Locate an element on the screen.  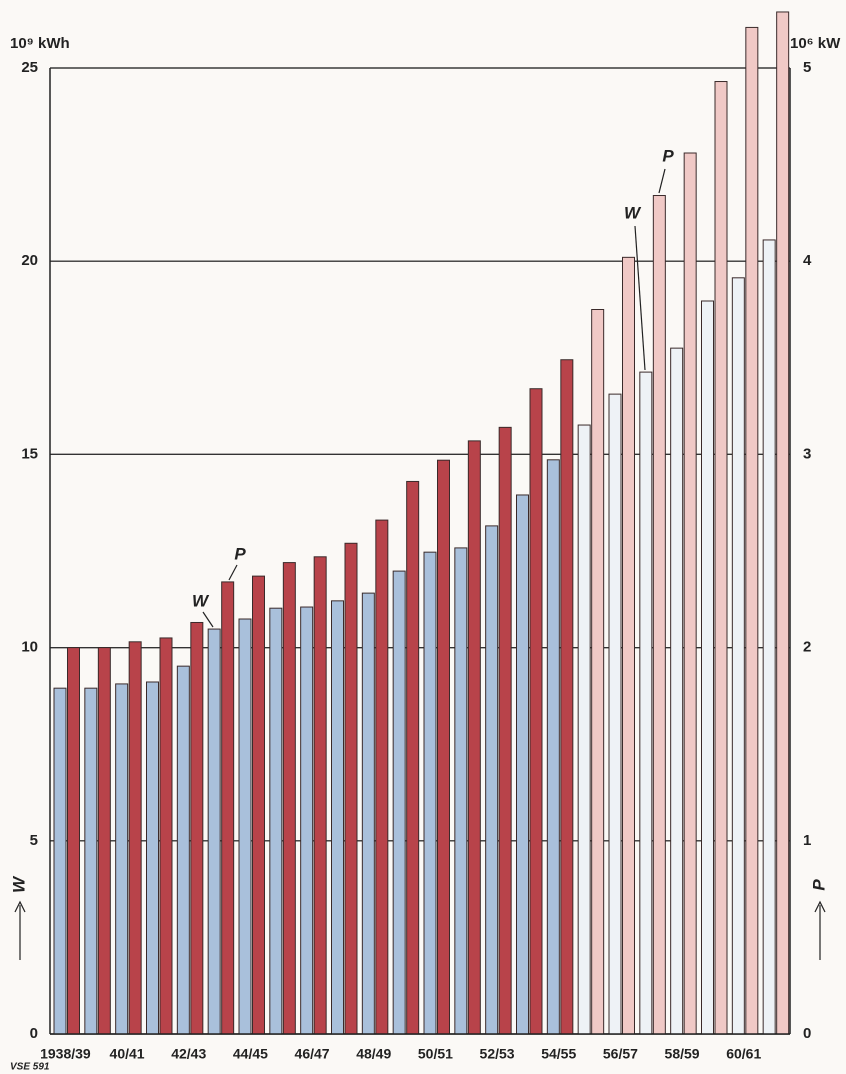
y-tick-label: 20 is located at coordinates (29, 260).